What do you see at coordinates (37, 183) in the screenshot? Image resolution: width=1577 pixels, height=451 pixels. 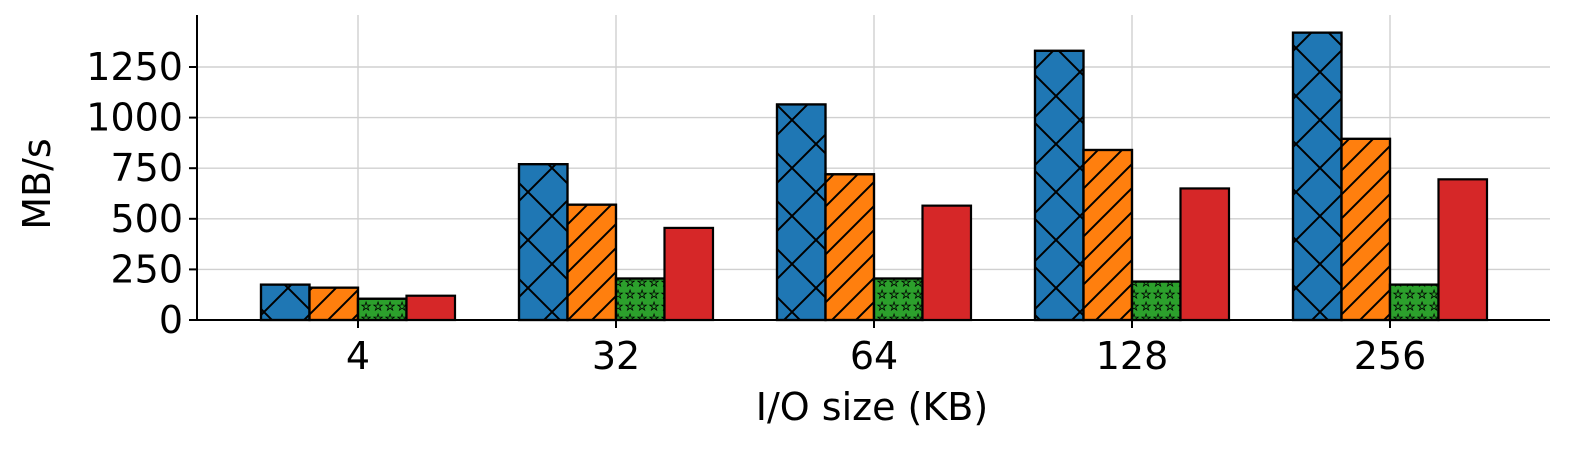 I see `y-axis-title: MB/s` at bounding box center [37, 183].